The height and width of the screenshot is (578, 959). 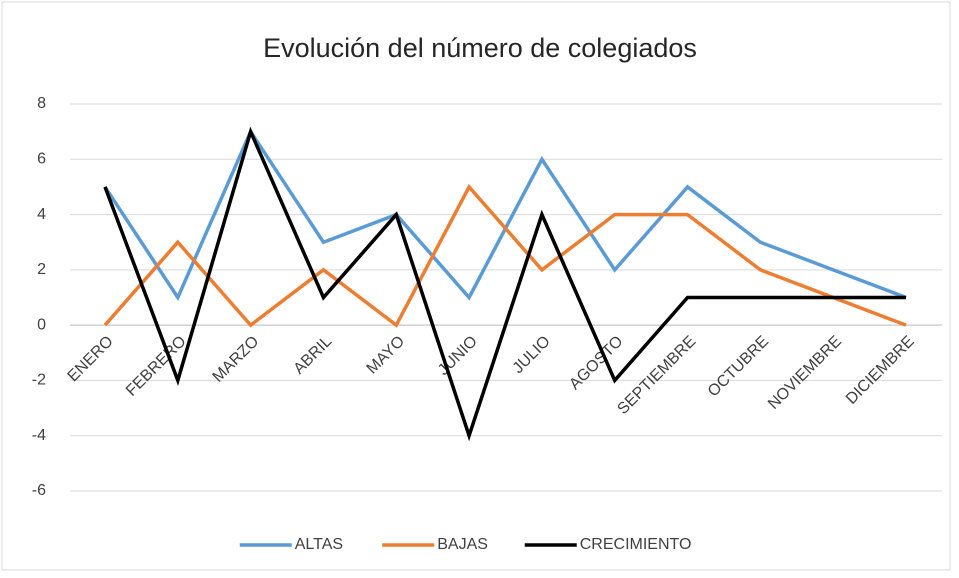 I want to click on chart-title: Evolución del número de colegiados, so click(x=480, y=48).